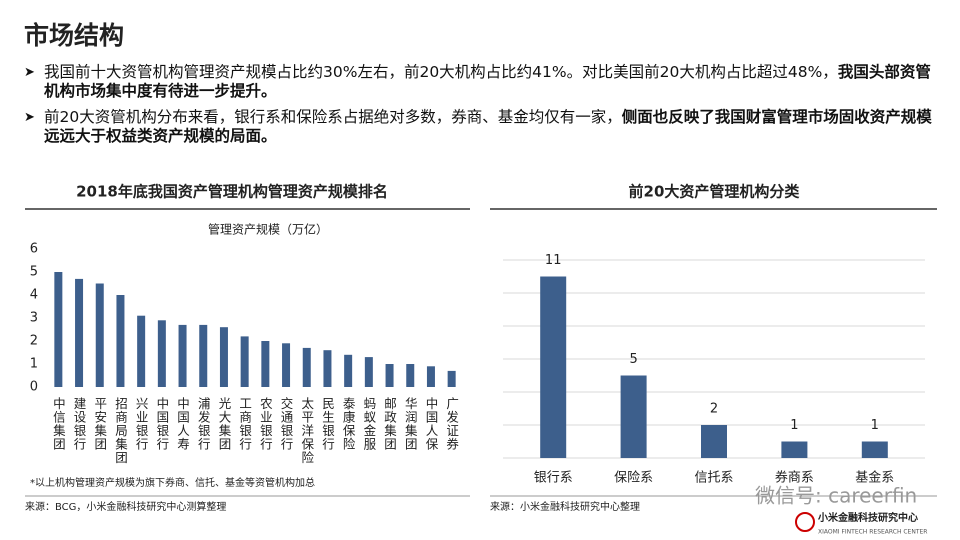 This screenshot has width=960, height=540. I want to click on x-tick-label: 交通银行, so click(286, 423).